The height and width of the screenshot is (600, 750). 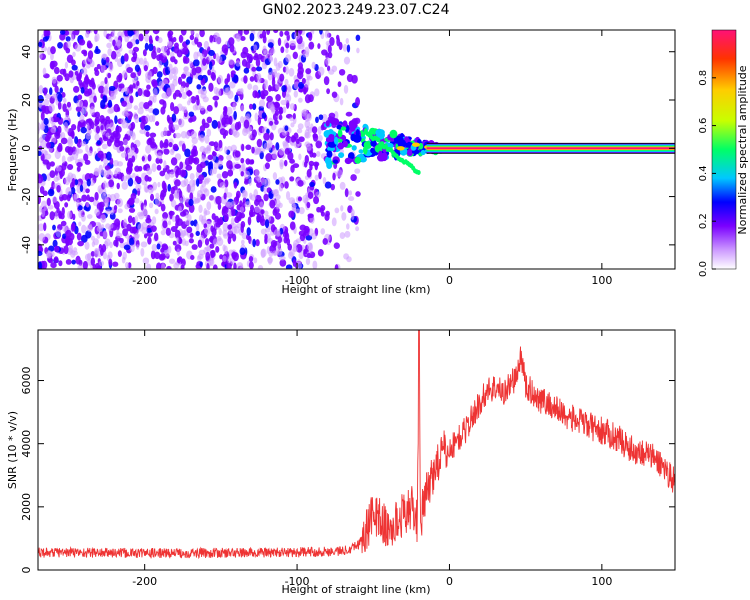 I want to click on spectrogram-y-tick-label: 40, so click(x=26, y=52).